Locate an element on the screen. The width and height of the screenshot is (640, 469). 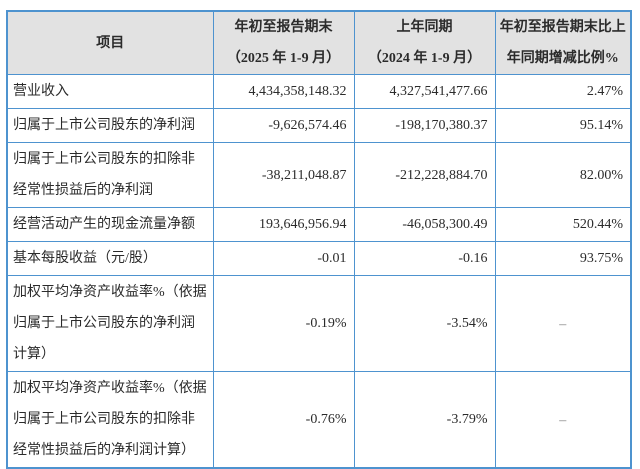
prior-period-cell: -198,170,380.37 is located at coordinates (424, 125).